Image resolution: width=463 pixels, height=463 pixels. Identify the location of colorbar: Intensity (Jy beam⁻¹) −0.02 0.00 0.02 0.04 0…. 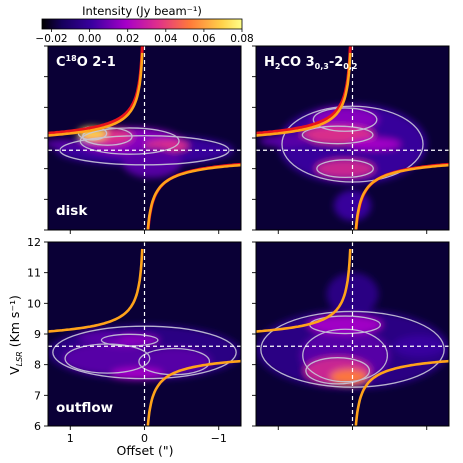
(144, 24).